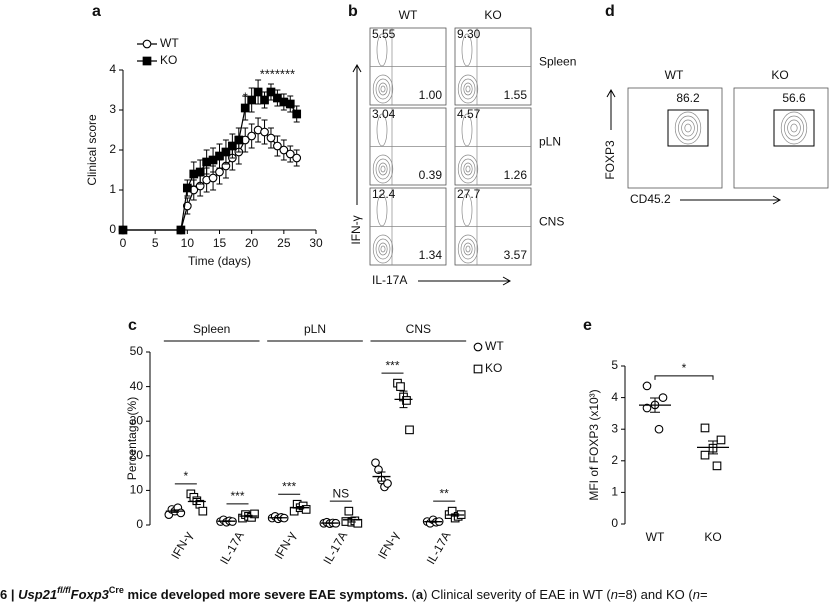  What do you see at coordinates (252, 243) in the screenshot?
I see `x-tick-label: 20` at bounding box center [252, 243].